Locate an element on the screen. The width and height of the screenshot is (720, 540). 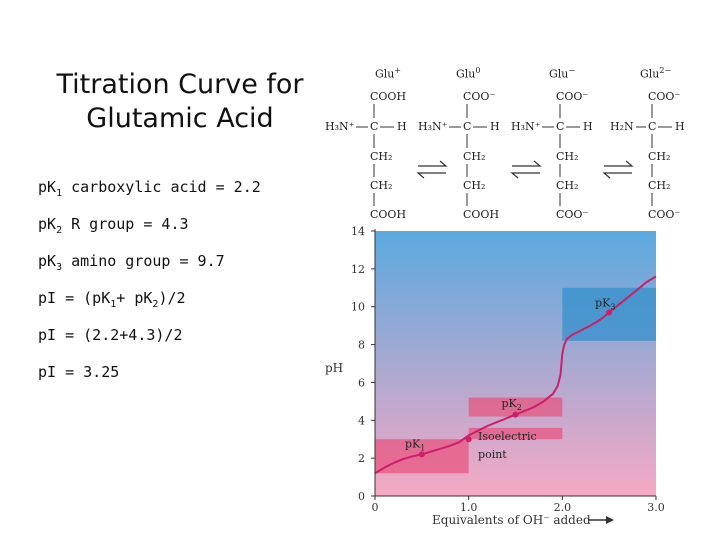
s2-ch2a: CH₂ is located at coordinates (474, 156).